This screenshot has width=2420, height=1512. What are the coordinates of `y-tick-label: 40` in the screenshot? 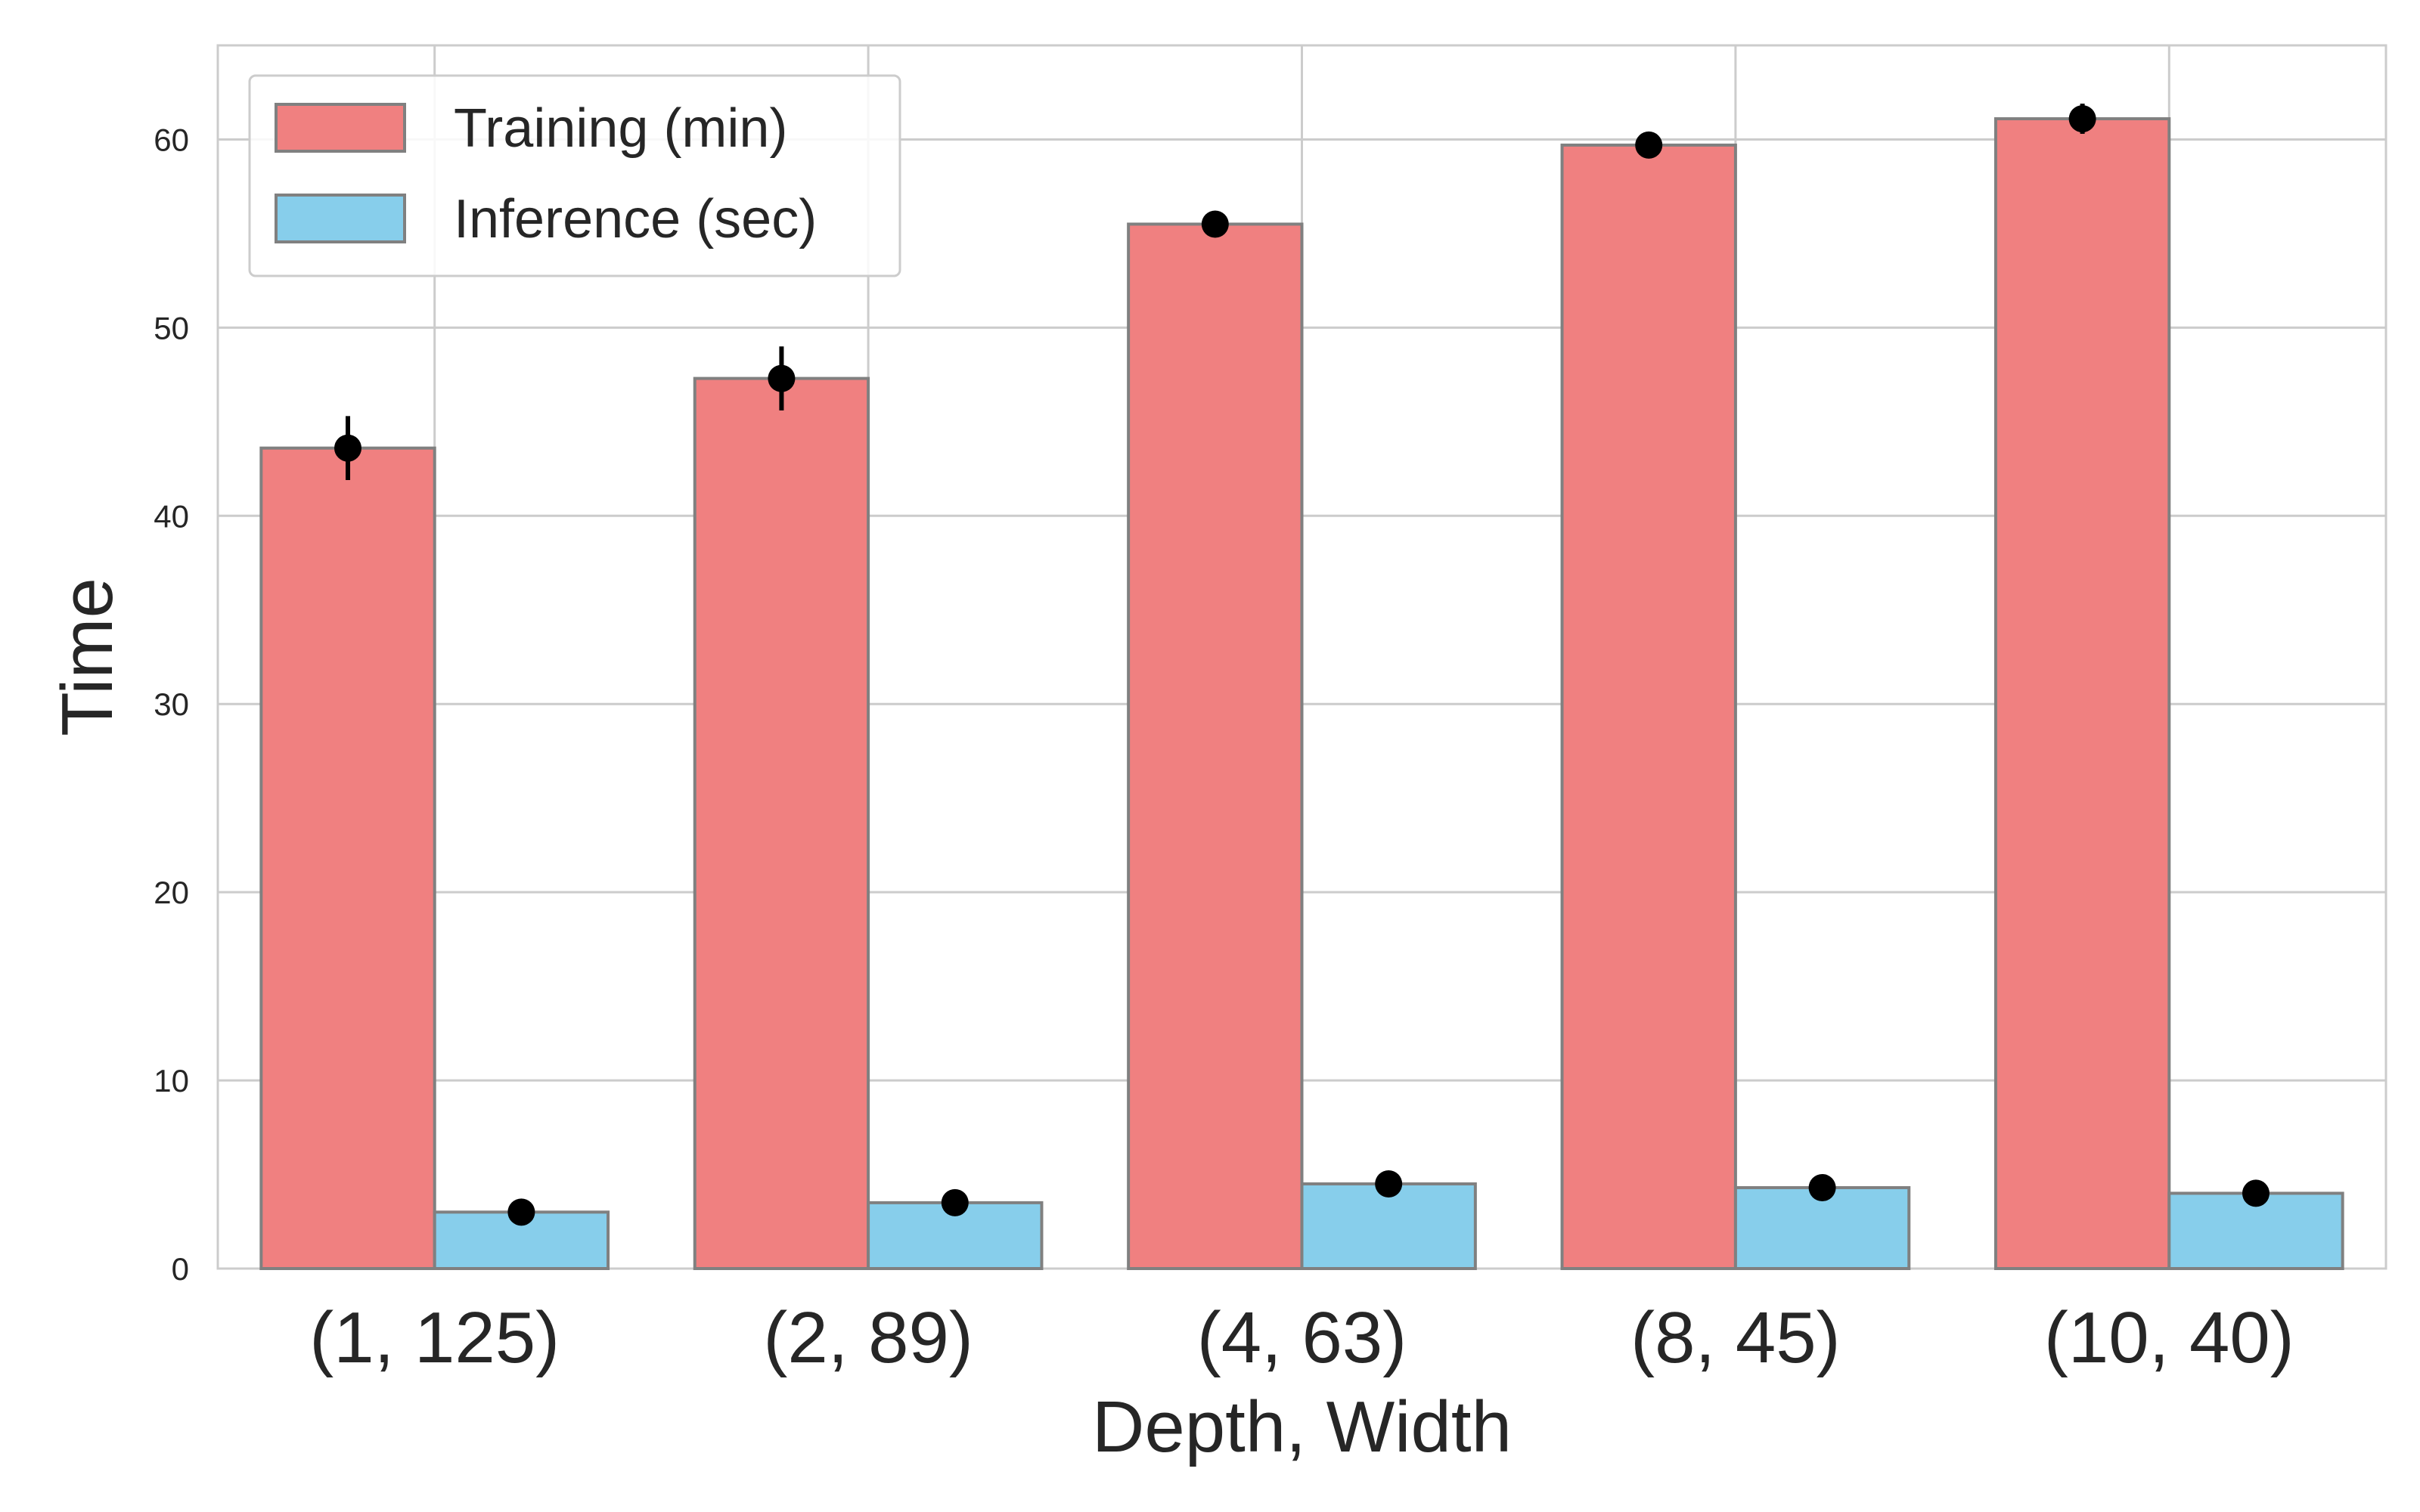 It's located at (171, 516).